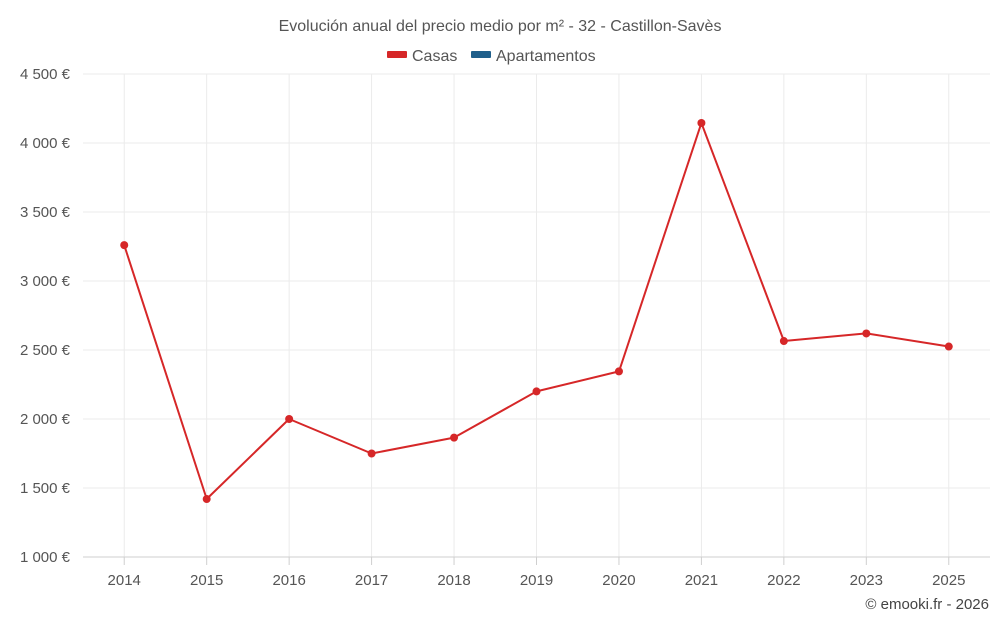 This screenshot has width=1000, height=625. What do you see at coordinates (536, 580) in the screenshot?
I see `x-tick-label: 2019` at bounding box center [536, 580].